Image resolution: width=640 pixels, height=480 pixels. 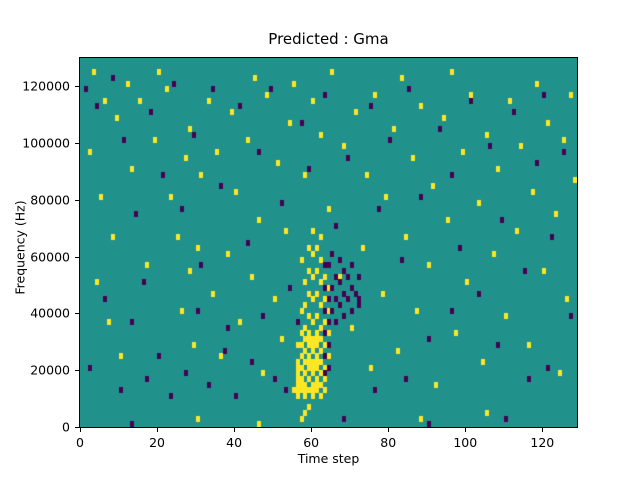 I want to click on y-tick-label: 40000, so click(x=50, y=313).